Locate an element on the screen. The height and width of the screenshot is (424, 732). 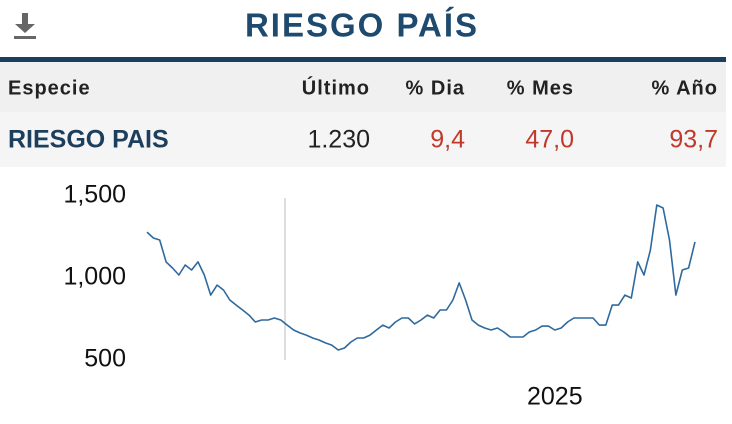
column-header: Especie is located at coordinates (49, 88).